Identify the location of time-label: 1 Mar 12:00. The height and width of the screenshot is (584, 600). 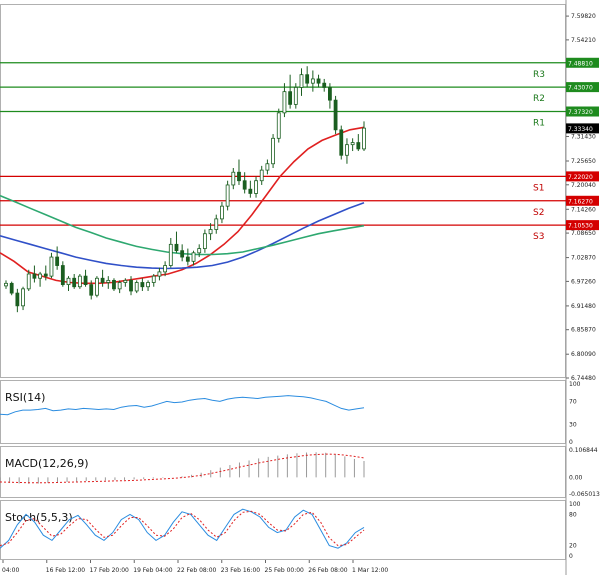
(370, 570).